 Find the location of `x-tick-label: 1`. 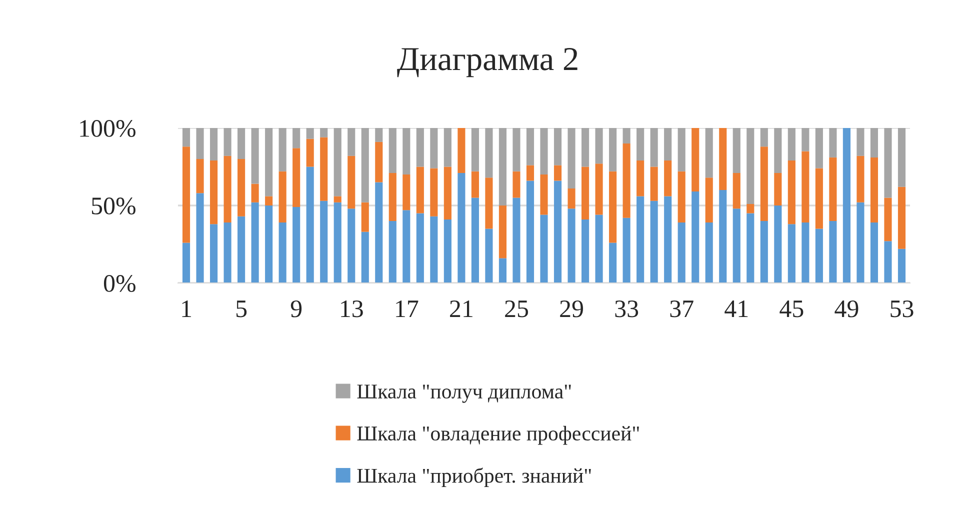

x-tick-label: 1 is located at coordinates (187, 309).